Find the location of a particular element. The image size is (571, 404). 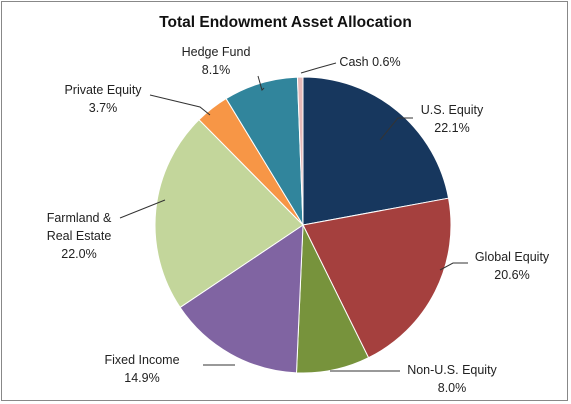

value-label: 22.1% is located at coordinates (452, 128).